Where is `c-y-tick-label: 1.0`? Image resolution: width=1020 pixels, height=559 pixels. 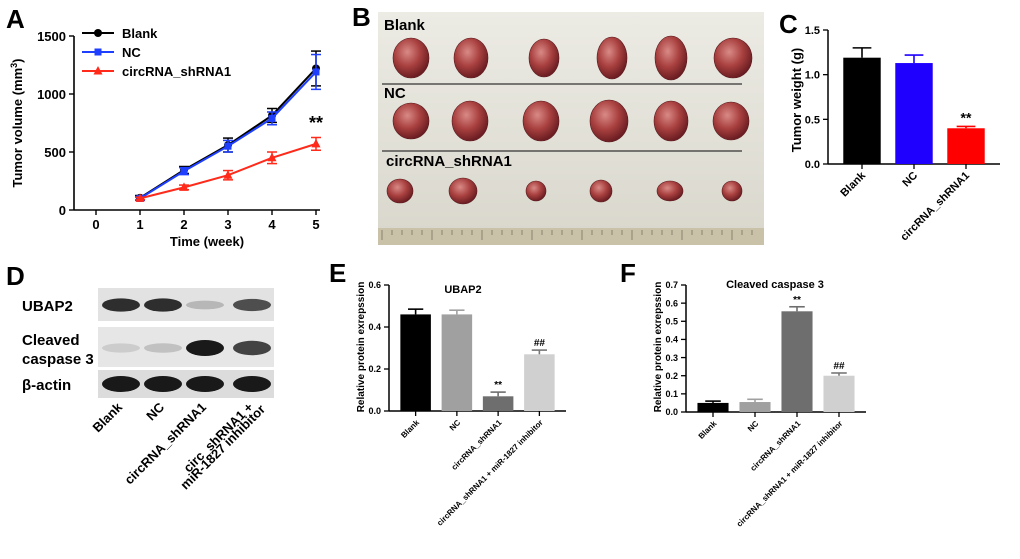
c-y-tick-label: 1.0 is located at coordinates (812, 76).